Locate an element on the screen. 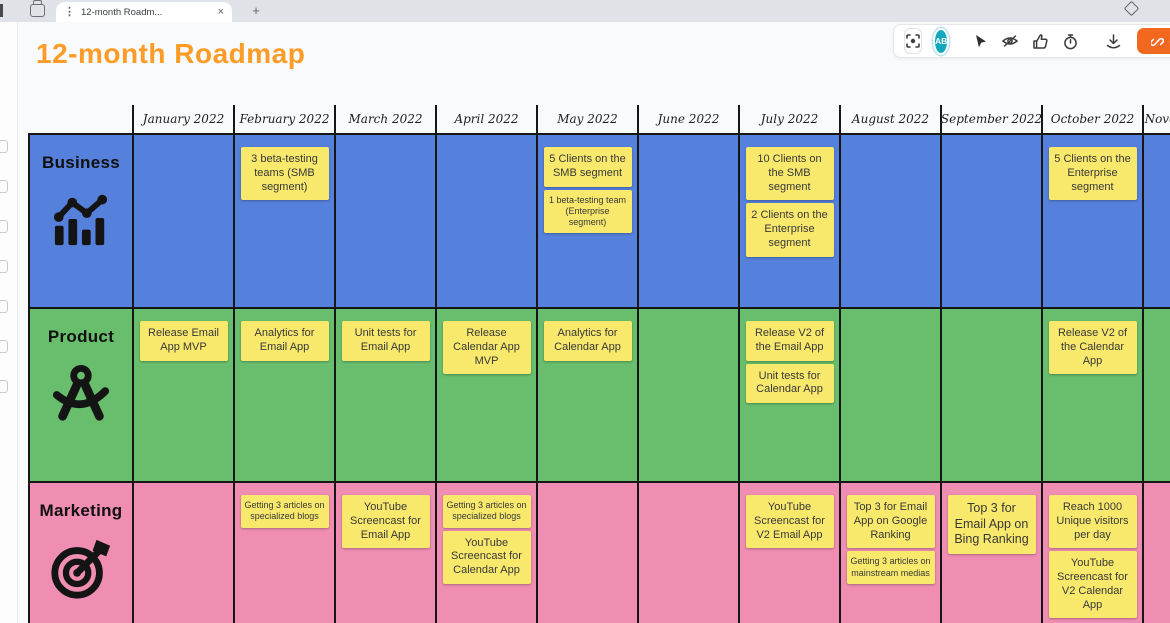 This screenshot has width=1170, height=623. sticky-note: Reach 1000 Unique visitors per day is located at coordinates (1092, 522).